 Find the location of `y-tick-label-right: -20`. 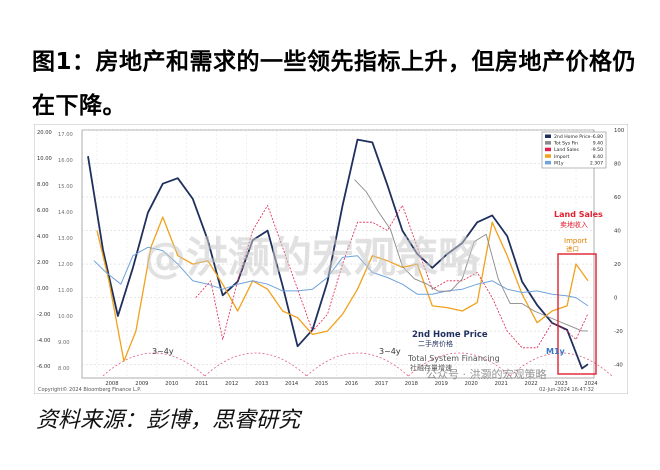

y-tick-label-right: -20 is located at coordinates (618, 332).